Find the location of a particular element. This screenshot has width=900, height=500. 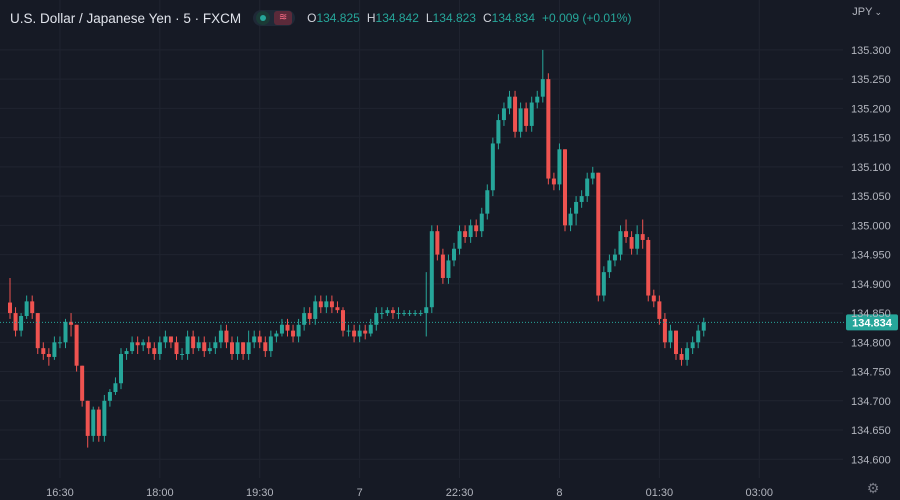

time-tick-label: 8 is located at coordinates (559, 493).